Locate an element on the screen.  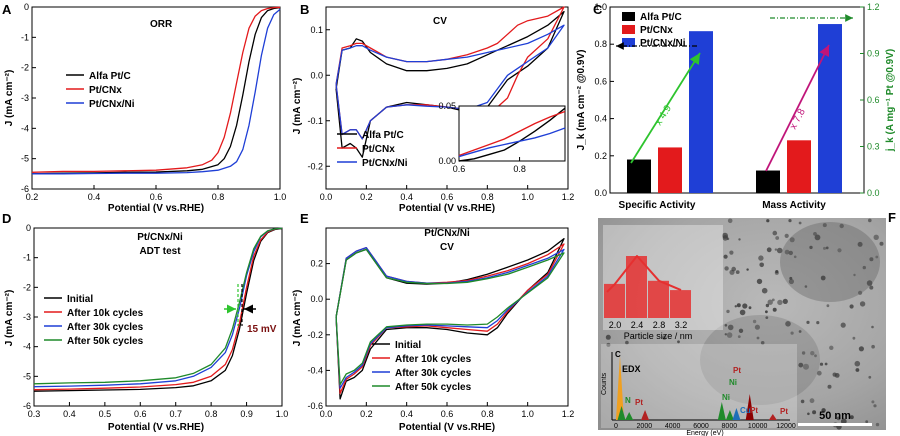
panel-e-ytick-label: -0.4 is located at coordinates (315, 370).